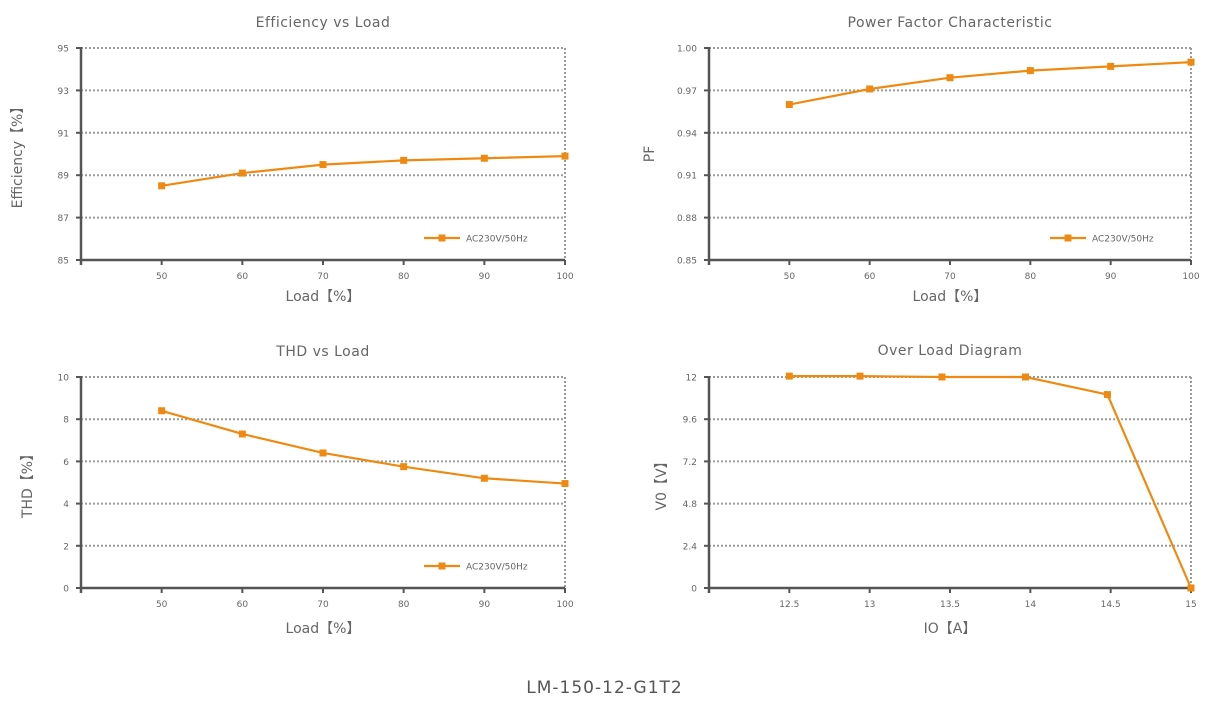  Describe the element at coordinates (687, 262) in the screenshot. I see `y-tick-label: 0.85` at that location.